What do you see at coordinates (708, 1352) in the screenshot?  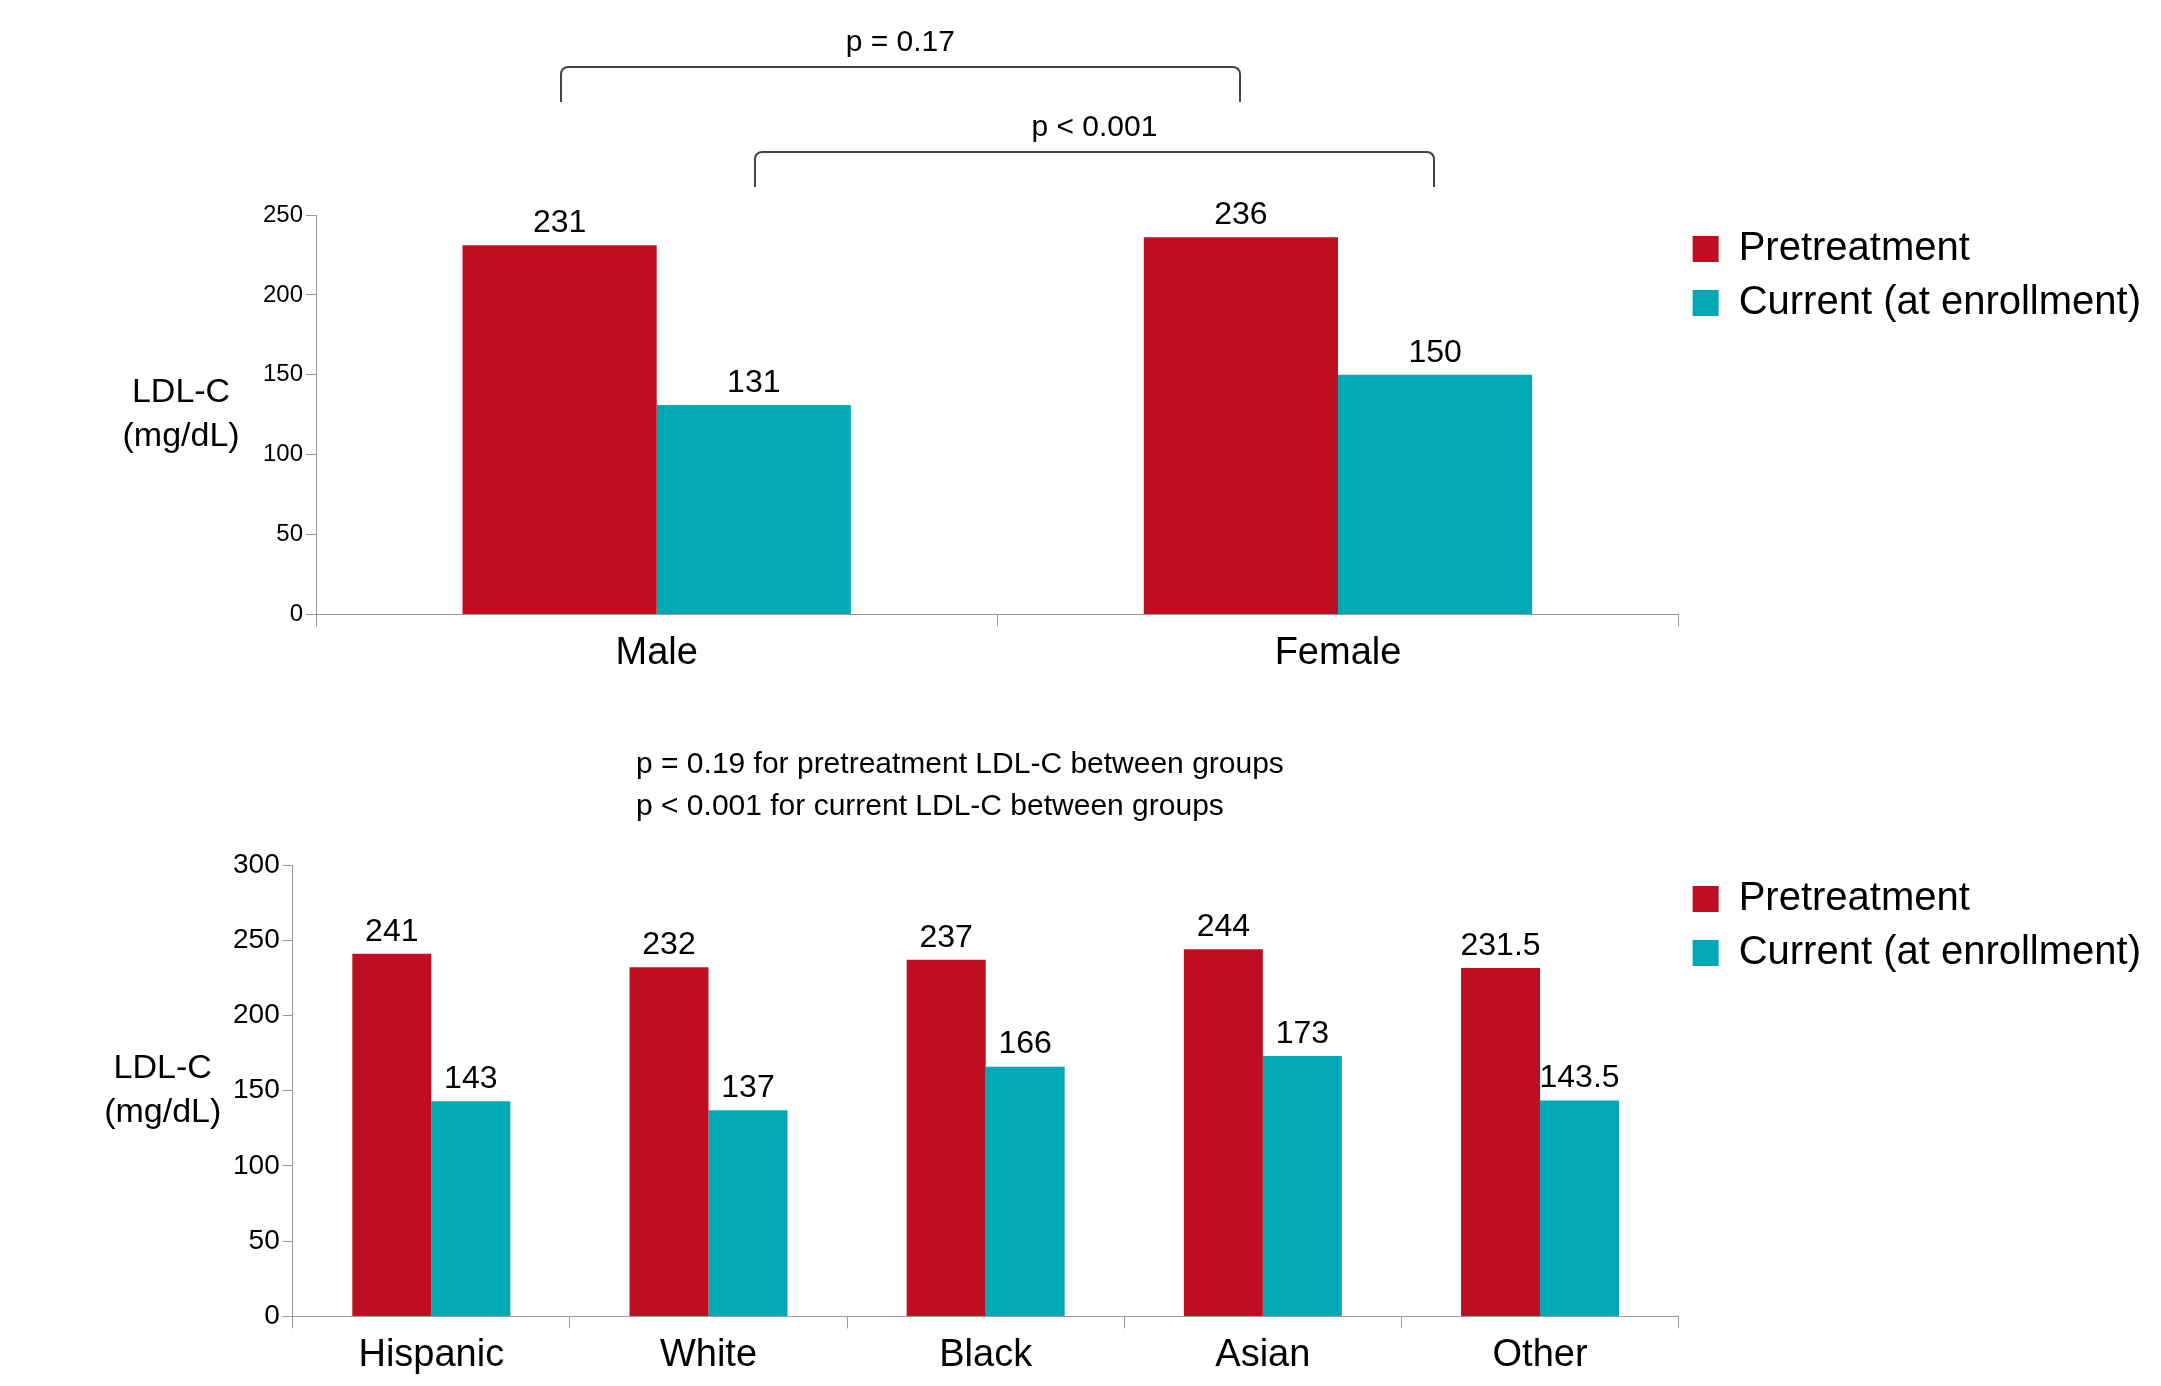 I see `x-tick-label: White` at bounding box center [708, 1352].